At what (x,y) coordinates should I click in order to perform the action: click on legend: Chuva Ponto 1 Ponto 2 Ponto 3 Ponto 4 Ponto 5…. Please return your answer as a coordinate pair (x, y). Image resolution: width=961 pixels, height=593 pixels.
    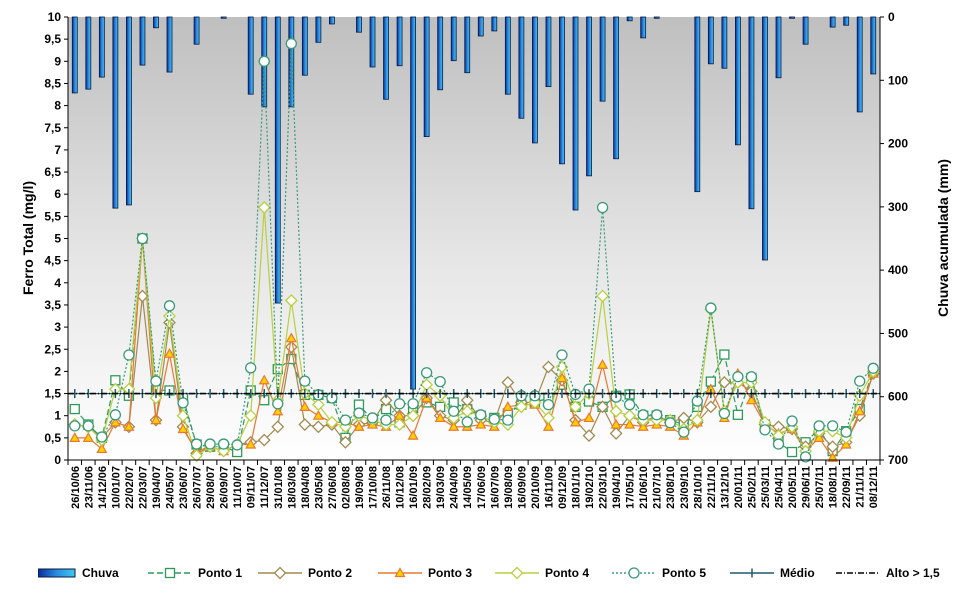
    Looking at the image, I should click on (480, 574).